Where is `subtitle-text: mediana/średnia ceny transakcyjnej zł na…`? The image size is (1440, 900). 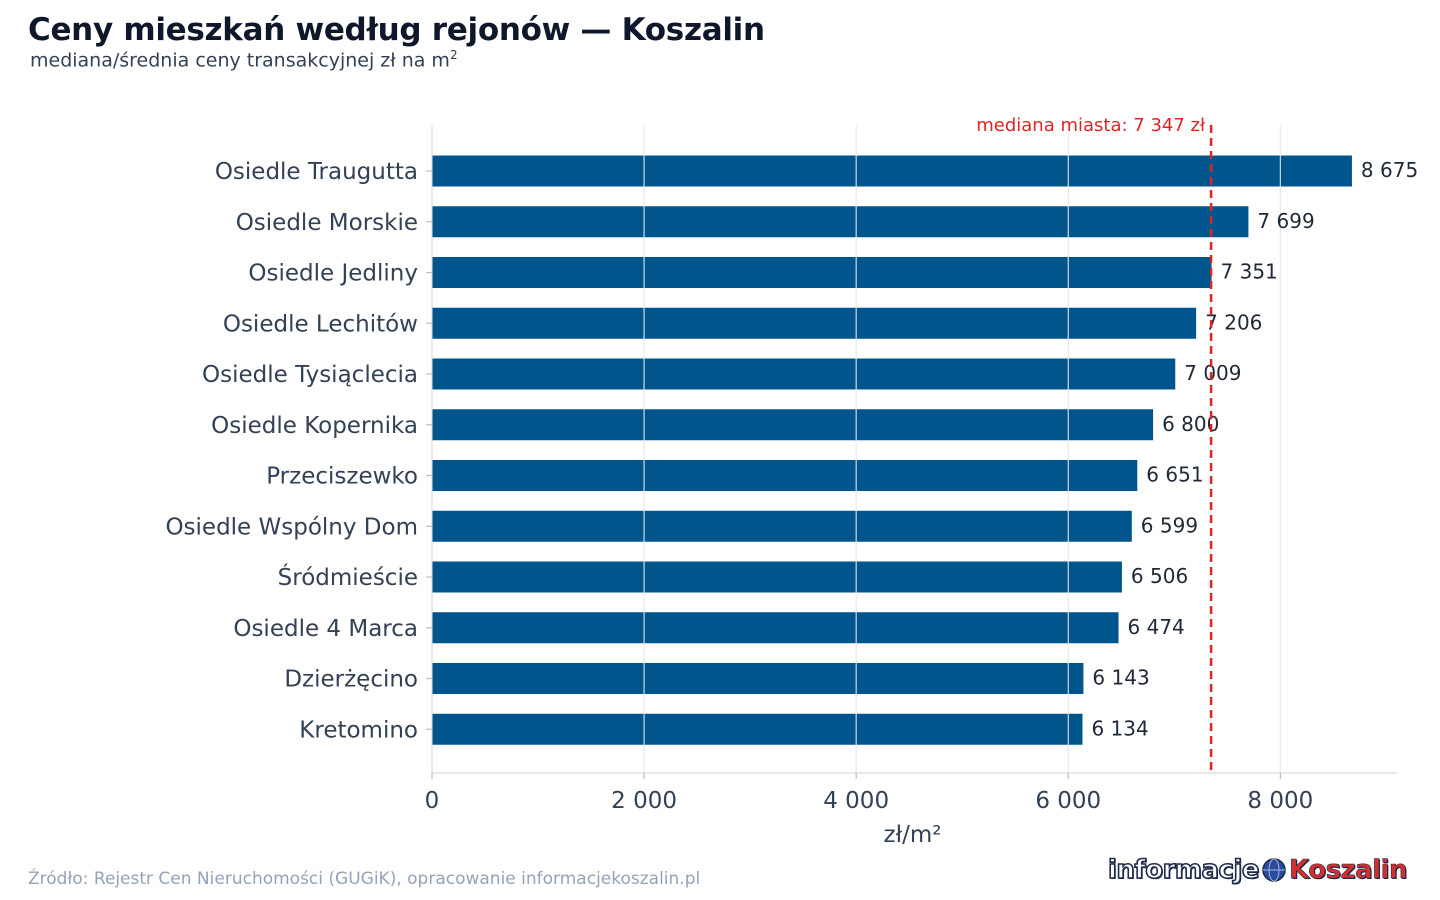 subtitle-text: mediana/średnia ceny transakcyjnej zł na… is located at coordinates (240, 60).